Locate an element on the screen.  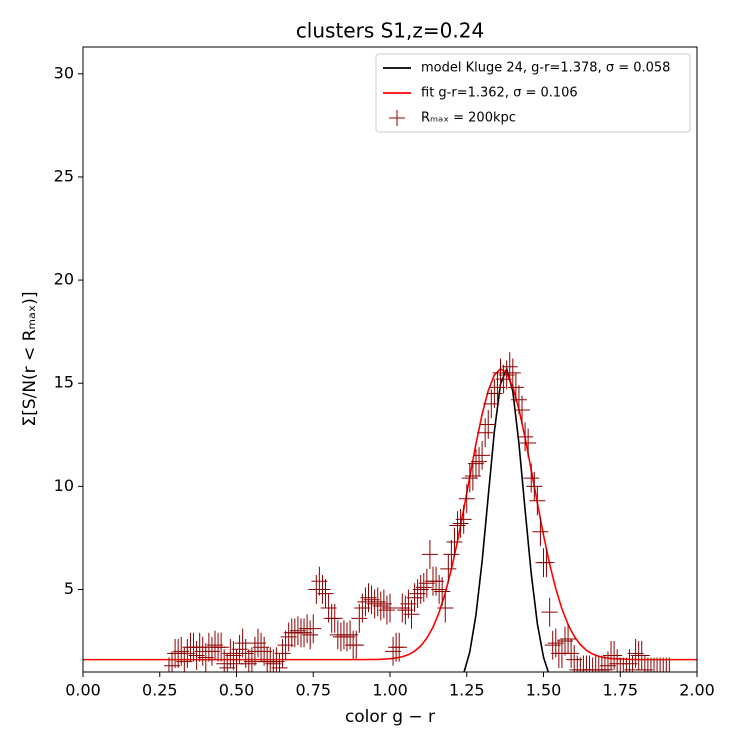
legend-label: fit g-r=1.362, σ = 0.106 is located at coordinates (499, 93).